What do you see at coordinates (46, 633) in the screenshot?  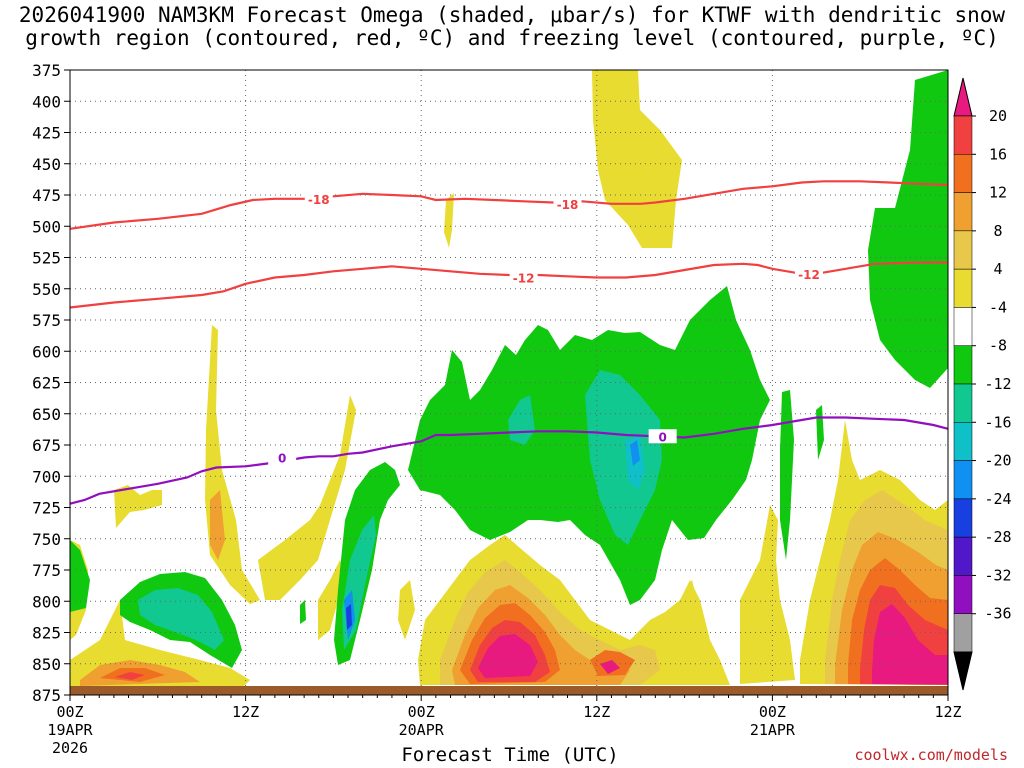 I see `y-tick-label: 825` at bounding box center [46, 633].